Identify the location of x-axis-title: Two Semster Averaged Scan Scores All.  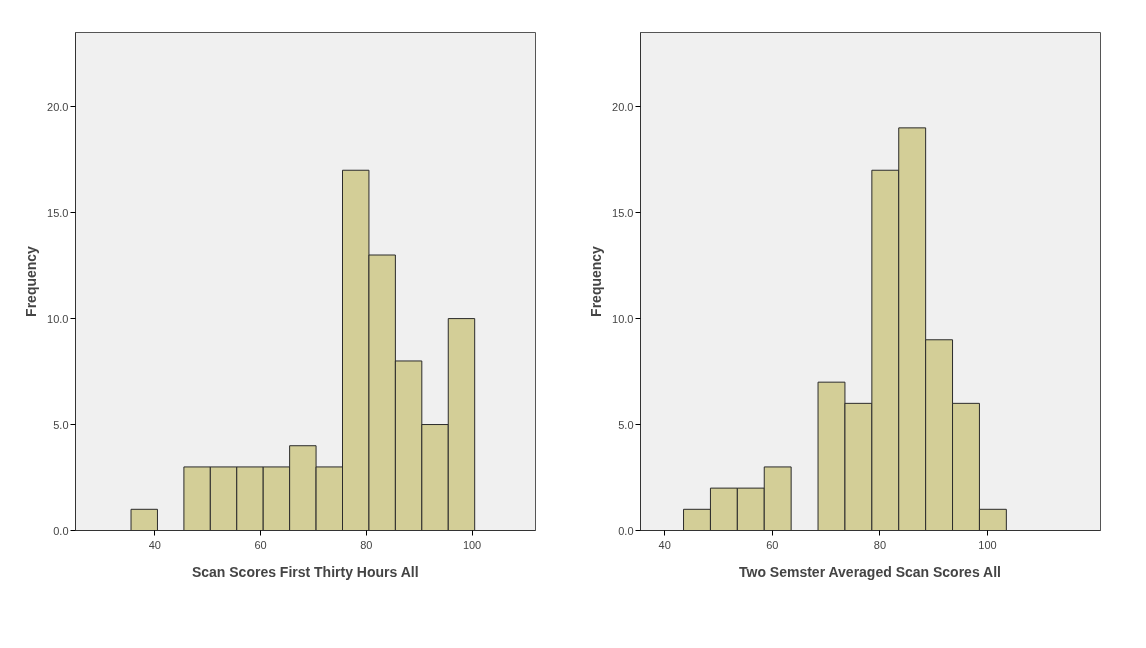
(870, 571).